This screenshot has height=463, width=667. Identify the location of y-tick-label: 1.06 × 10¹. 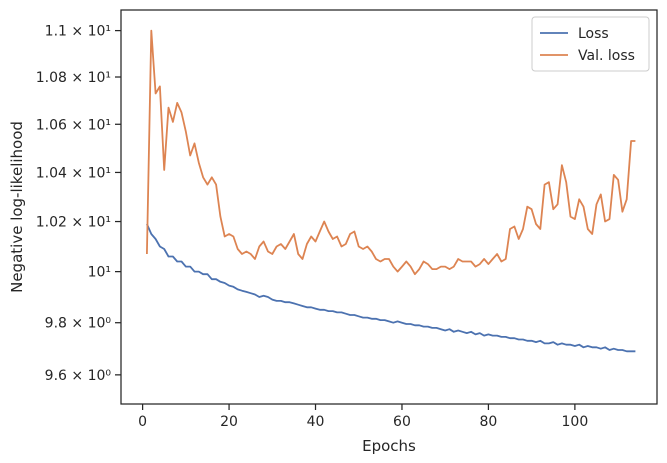
(73, 125).